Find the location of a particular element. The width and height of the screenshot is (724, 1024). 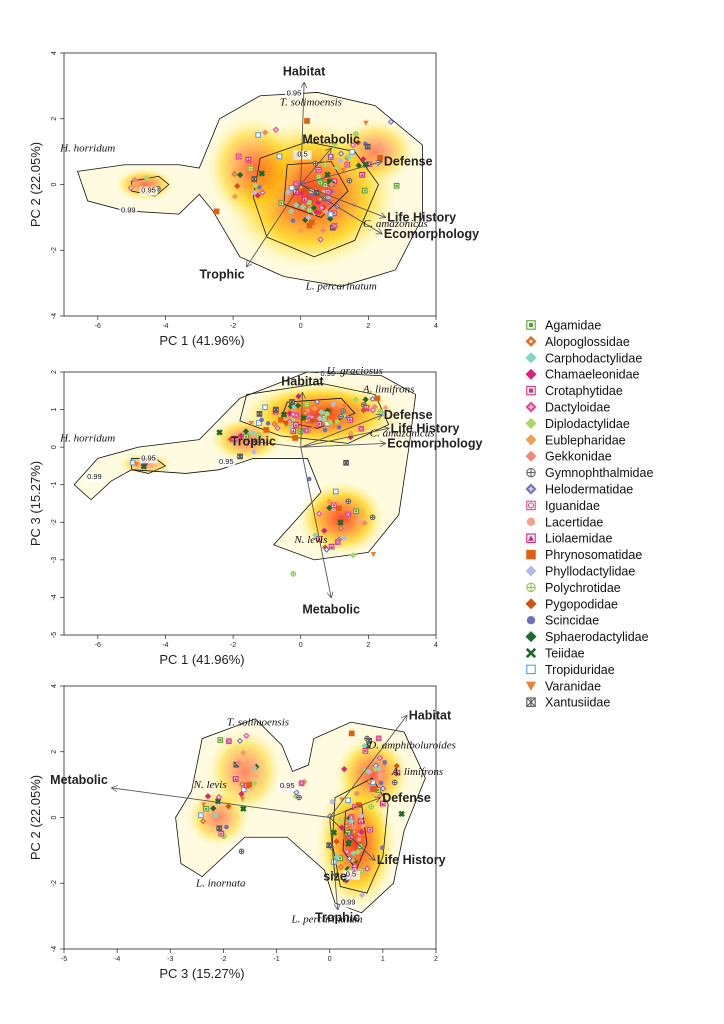

legend-label: Sphaerodactylidae is located at coordinates (597, 637).